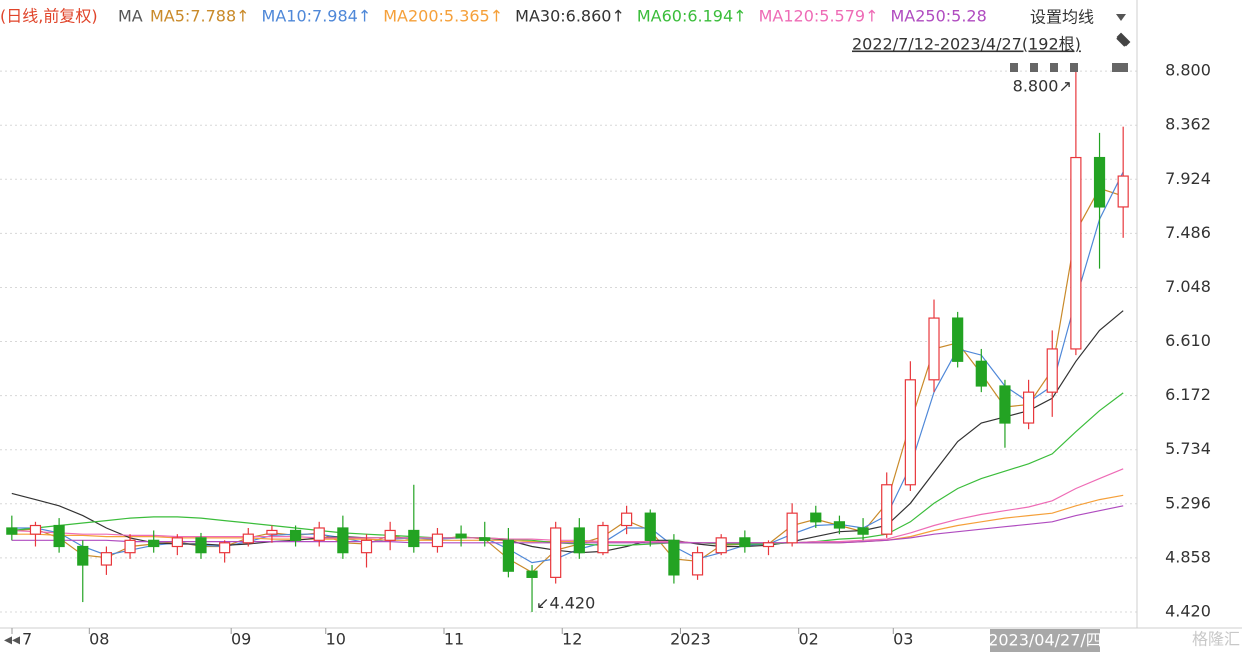 The image size is (1242, 652). I want to click on x-tick-label: 09, so click(241, 639).